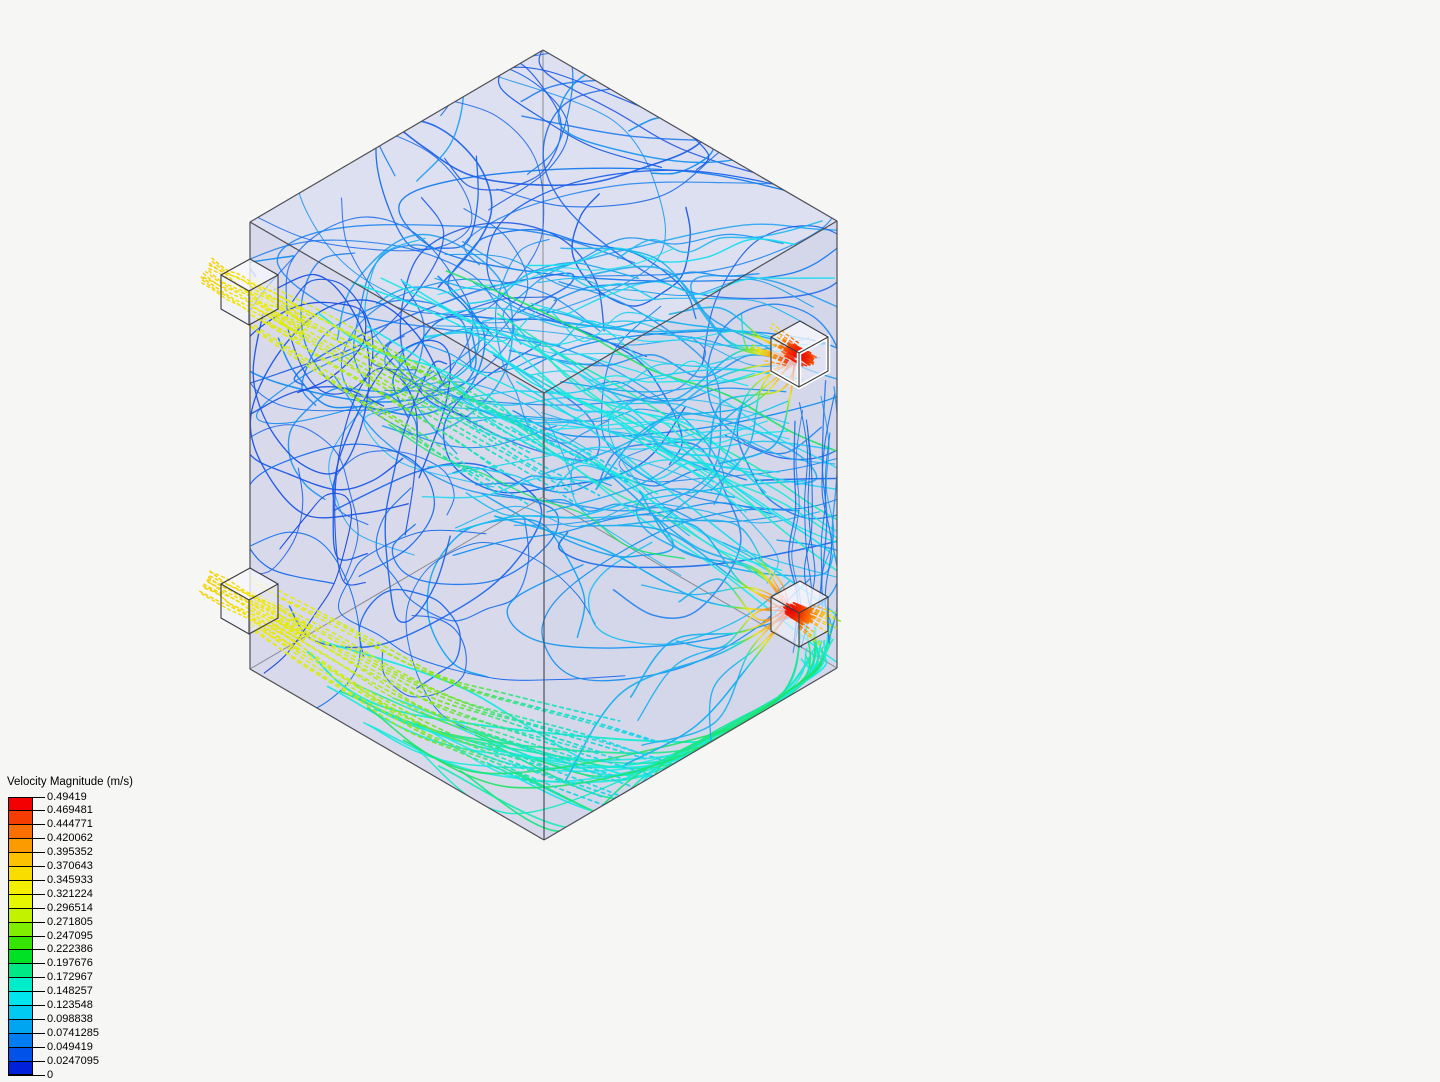  I want to click on inlet-jet-core, so click(258, 300).